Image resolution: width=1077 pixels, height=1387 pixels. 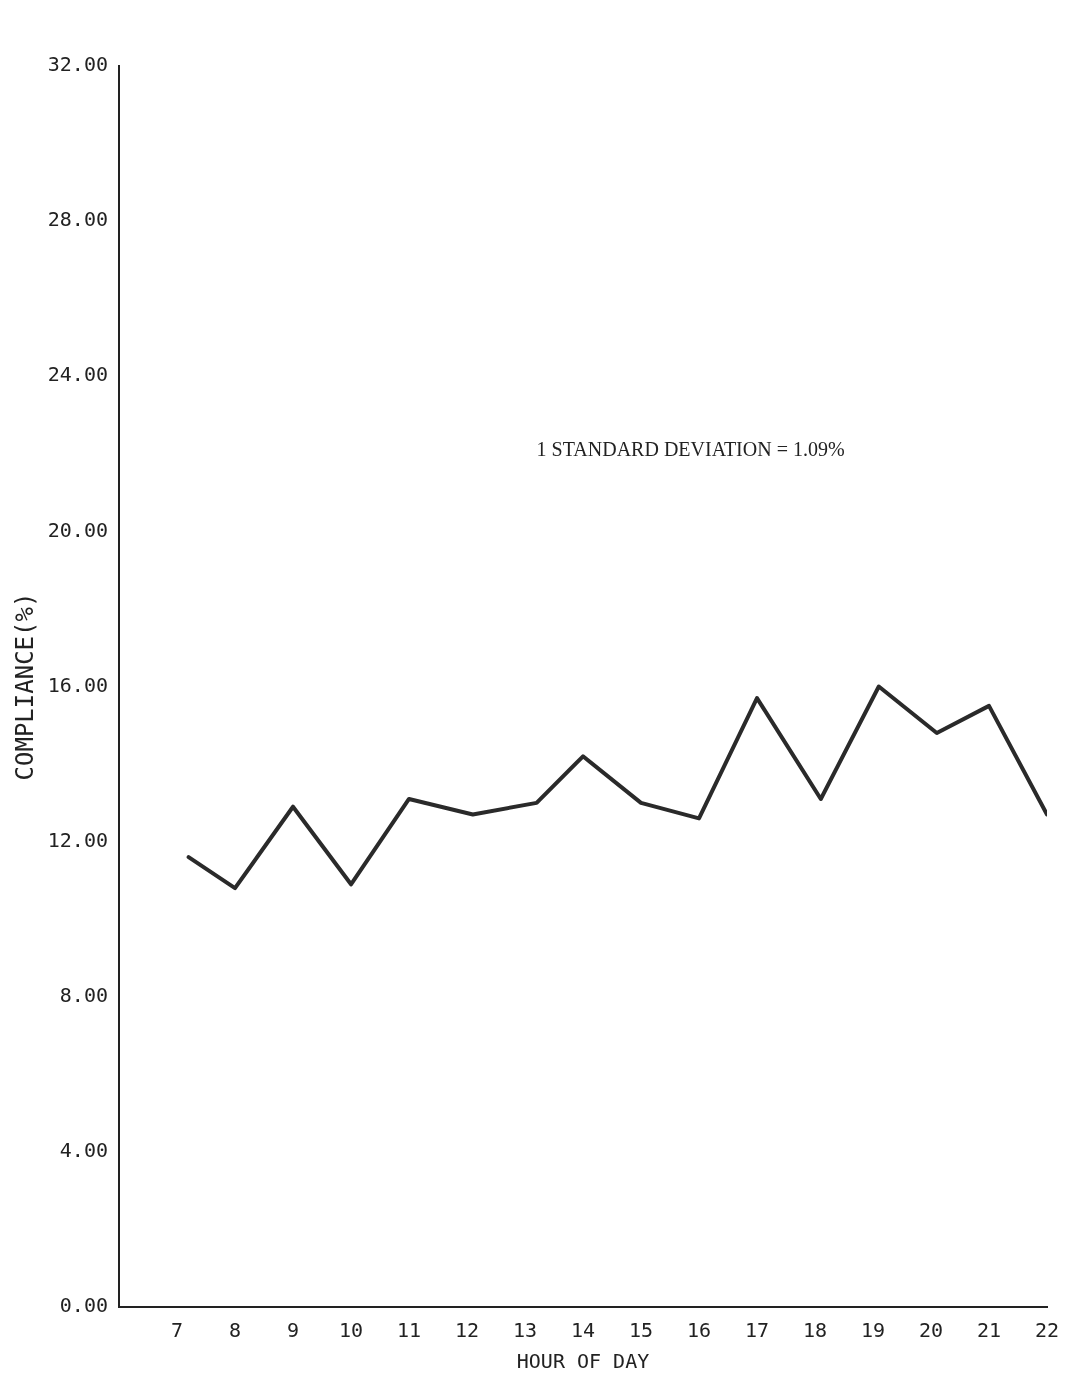 I want to click on y-tick-label: 12.00, so click(x=78, y=839).